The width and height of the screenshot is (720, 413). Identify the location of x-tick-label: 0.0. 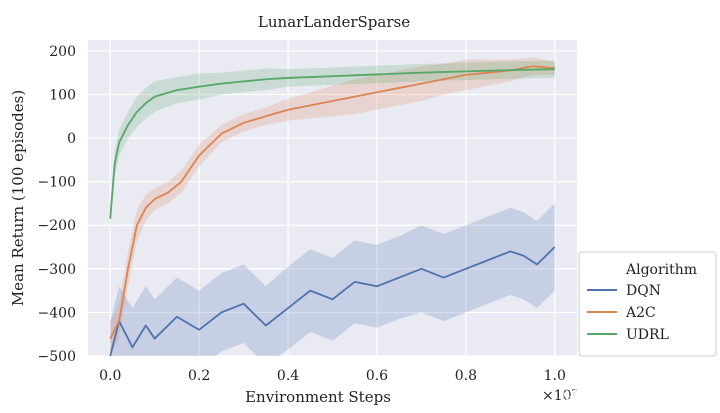
(110, 376).